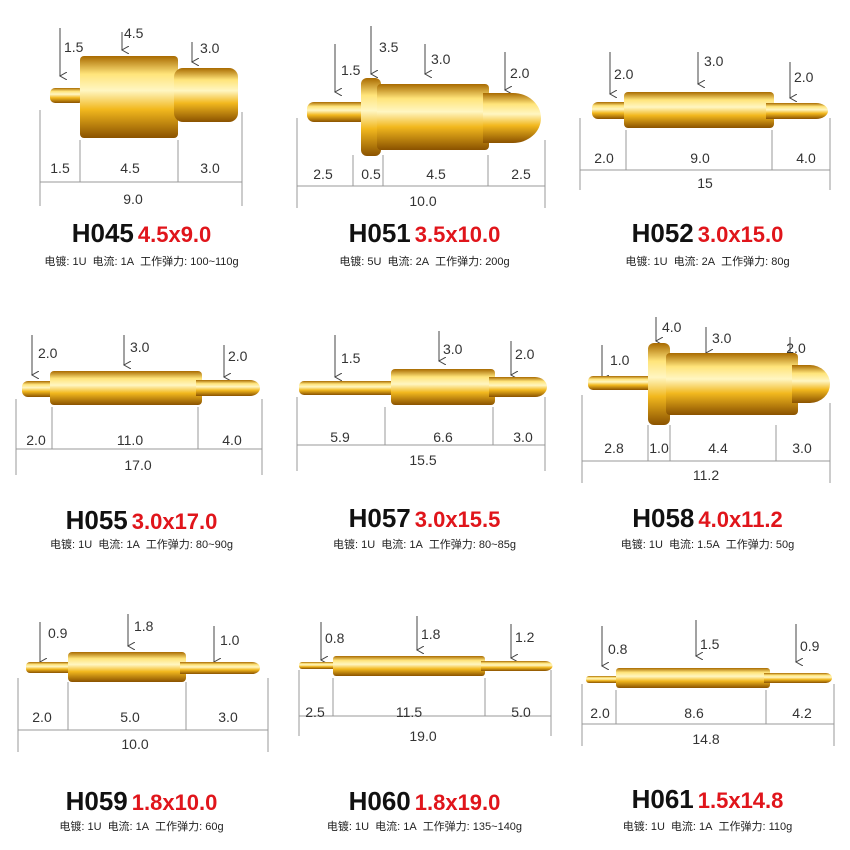 This screenshot has height=850, width=850. I want to click on segment-length: 6.6, so click(443, 437).